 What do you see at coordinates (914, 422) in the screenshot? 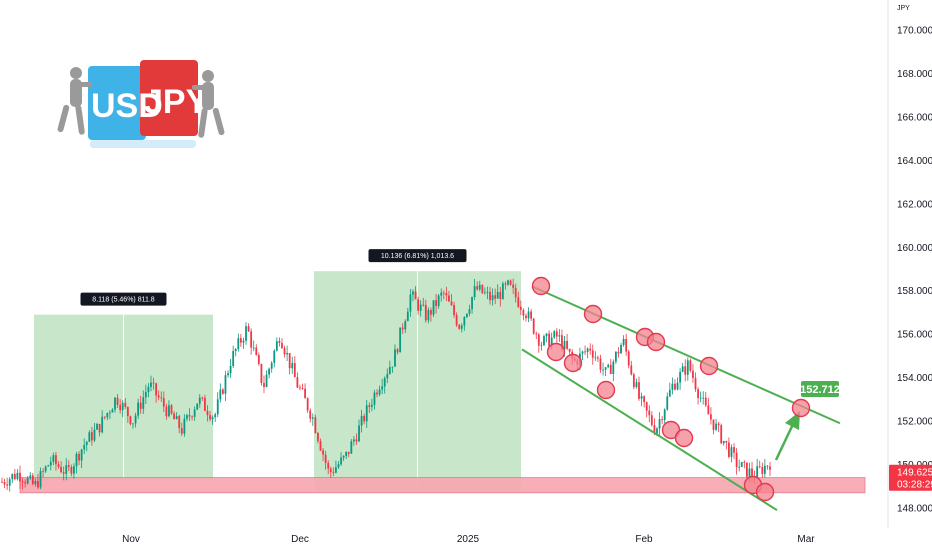
I see `y-tick-label: 152.000` at bounding box center [914, 422].